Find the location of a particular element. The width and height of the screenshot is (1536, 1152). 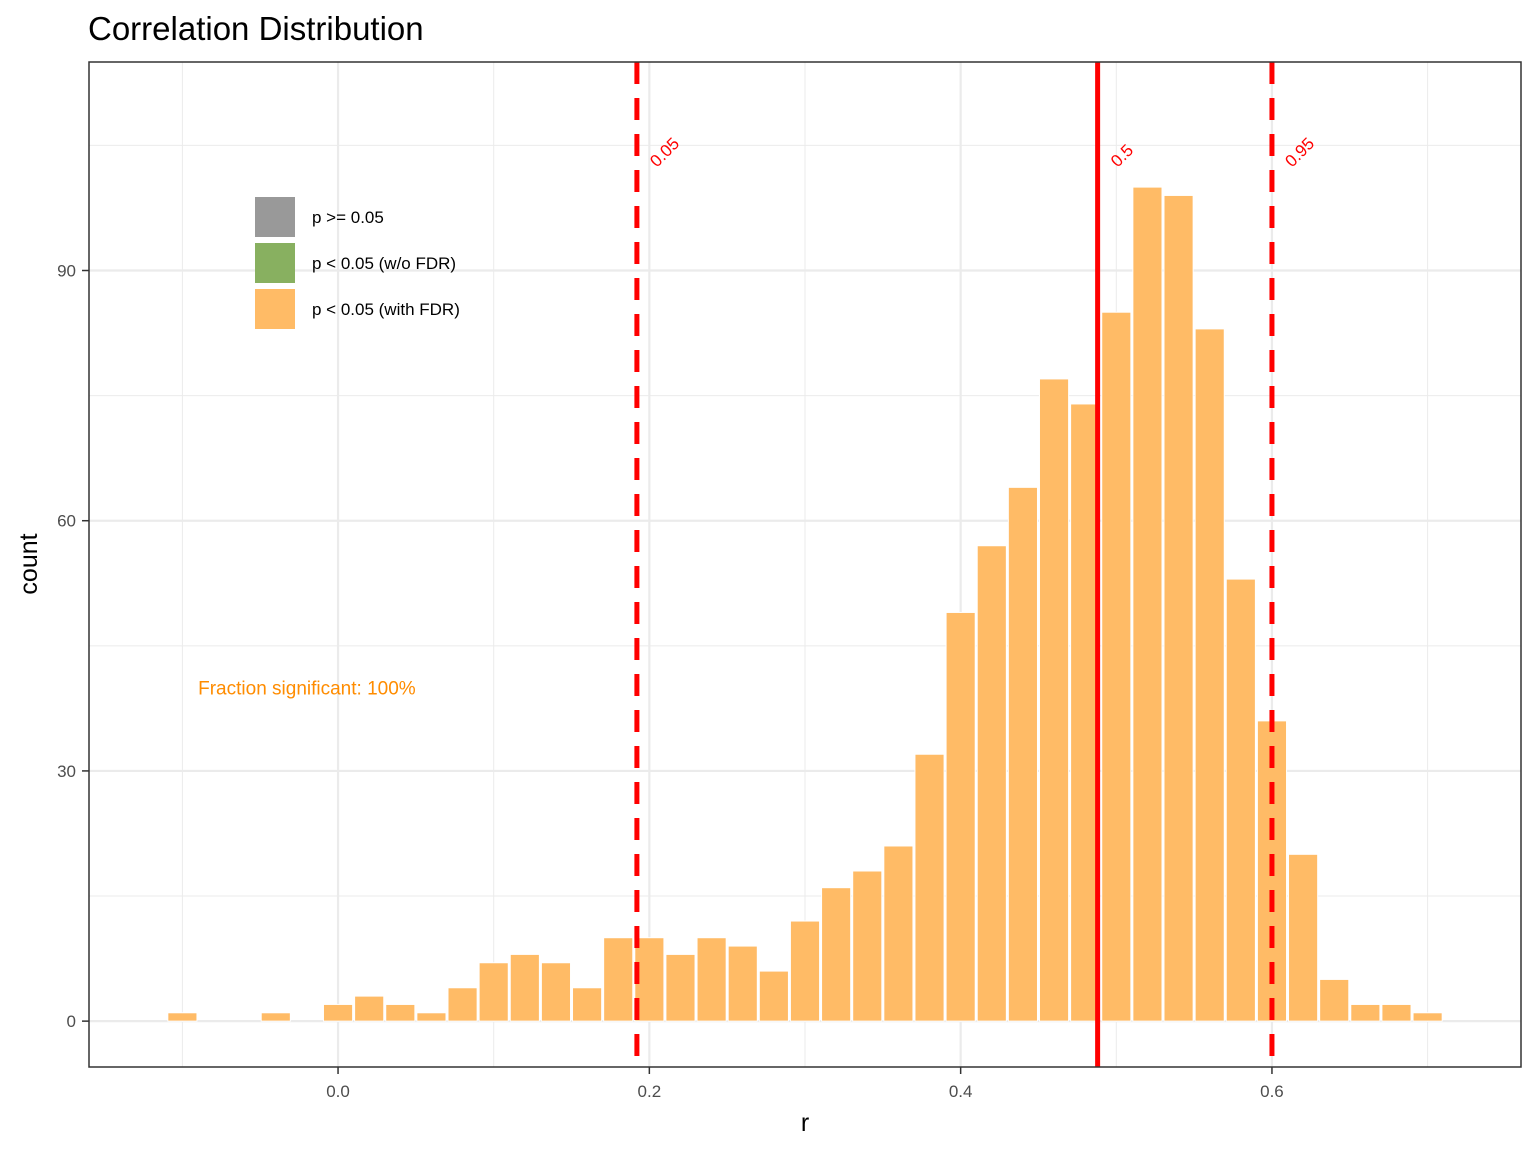

x-tick-label: 0.4 is located at coordinates (961, 1091).